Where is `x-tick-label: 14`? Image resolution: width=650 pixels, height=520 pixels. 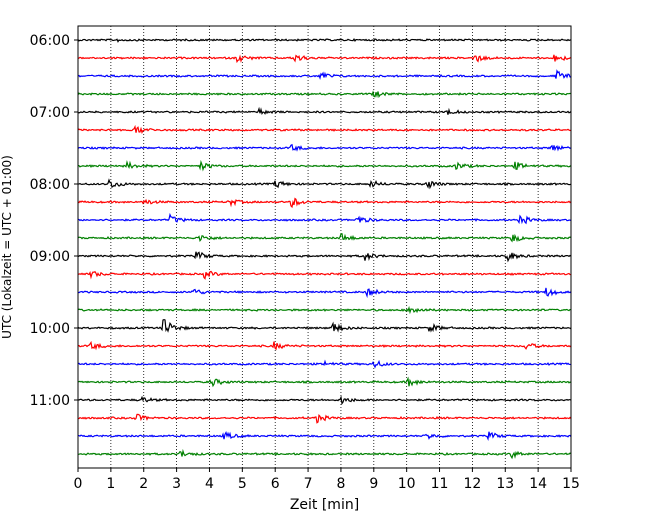 x-tick-label: 14 is located at coordinates (538, 484).